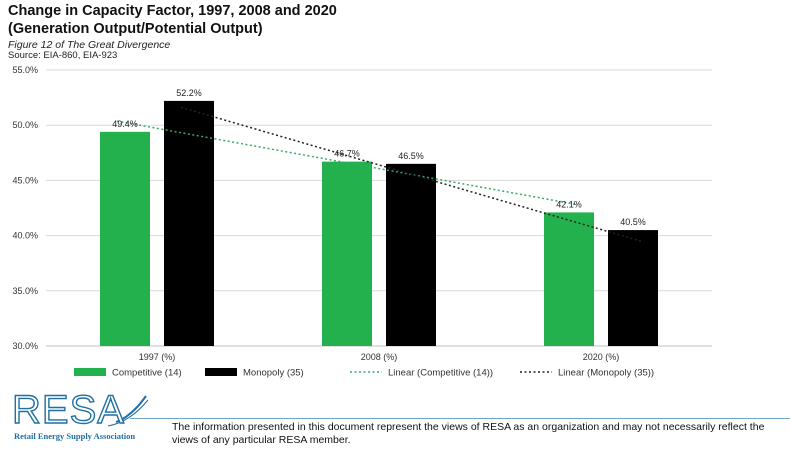 This screenshot has width=800, height=450. What do you see at coordinates (25, 346) in the screenshot?
I see `y-tick-label: 30.0%` at bounding box center [25, 346].